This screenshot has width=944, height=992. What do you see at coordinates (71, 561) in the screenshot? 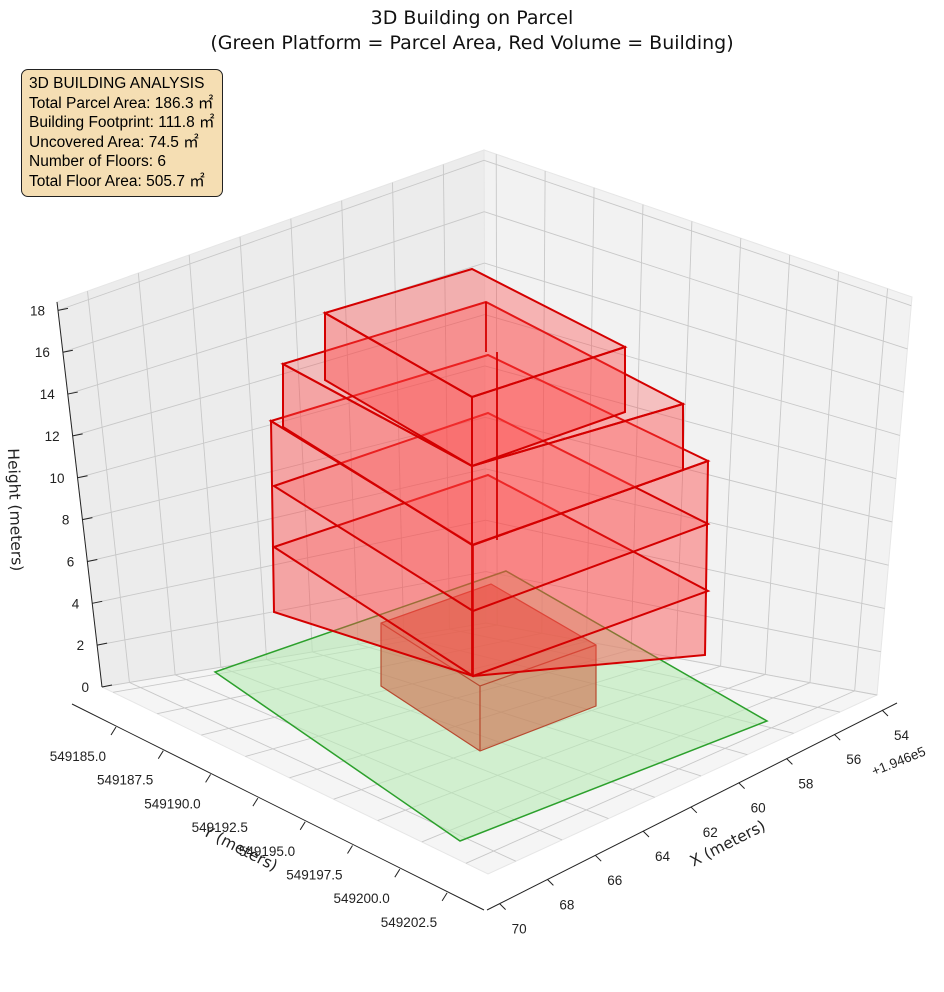
I see `z-tick-label: 6` at bounding box center [71, 561].